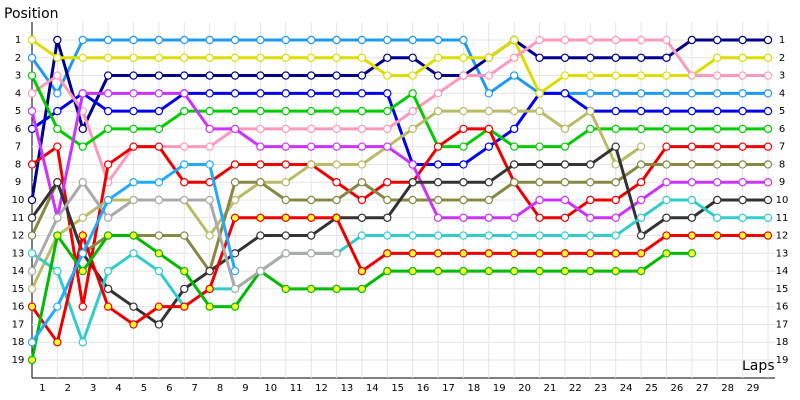 The image size is (800, 400). I want to click on y-tick-label: 7, so click(18, 147).